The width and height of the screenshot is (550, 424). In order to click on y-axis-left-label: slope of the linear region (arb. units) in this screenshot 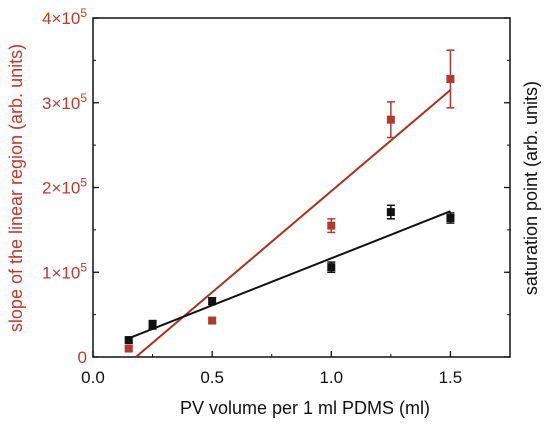, I will do `click(16, 188)`.